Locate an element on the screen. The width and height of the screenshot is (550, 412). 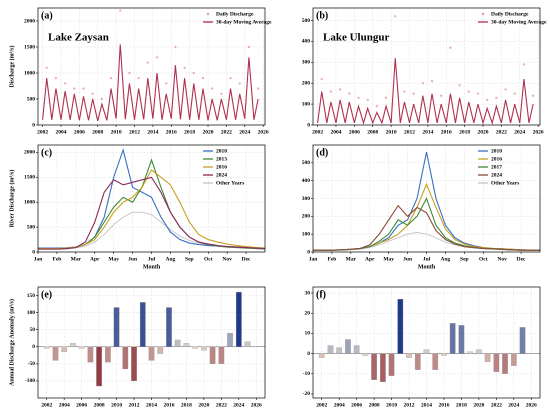
y-tick-label: 30 is located at coordinates (308, 293).